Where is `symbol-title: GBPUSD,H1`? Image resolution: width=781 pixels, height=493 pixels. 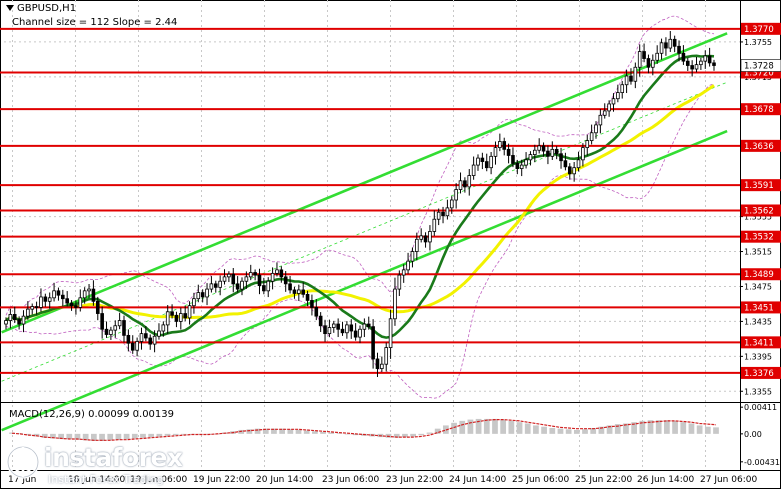 symbol-title: GBPUSD,H1 is located at coordinates (41, 8).